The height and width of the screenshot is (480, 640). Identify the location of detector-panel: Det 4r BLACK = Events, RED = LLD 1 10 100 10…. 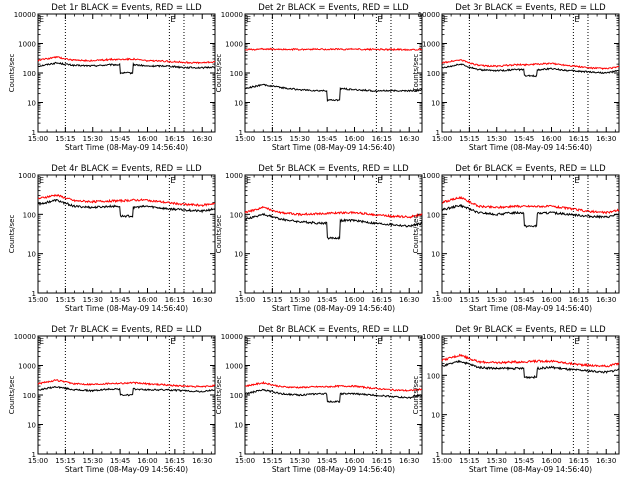
(112, 238).